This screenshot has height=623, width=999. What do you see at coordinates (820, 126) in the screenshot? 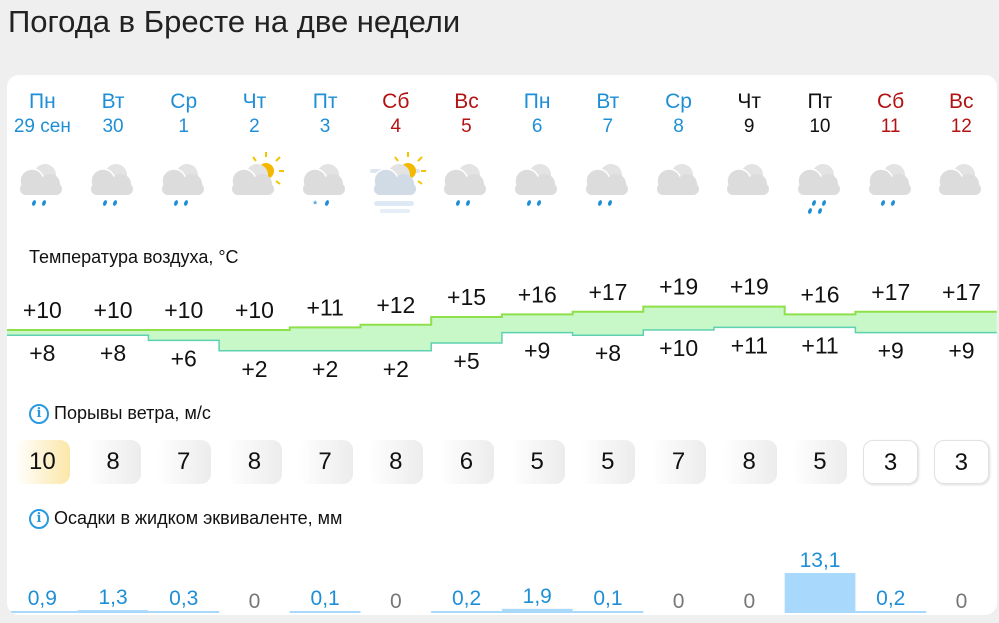
I see `day-date: 10` at bounding box center [820, 126].